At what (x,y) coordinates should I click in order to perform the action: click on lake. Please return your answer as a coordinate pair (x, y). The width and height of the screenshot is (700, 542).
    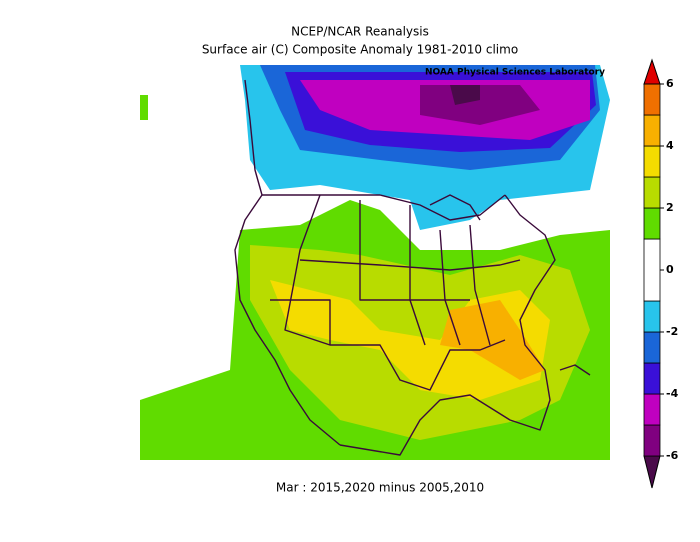
    Looking at the image, I should click on (455, 207).